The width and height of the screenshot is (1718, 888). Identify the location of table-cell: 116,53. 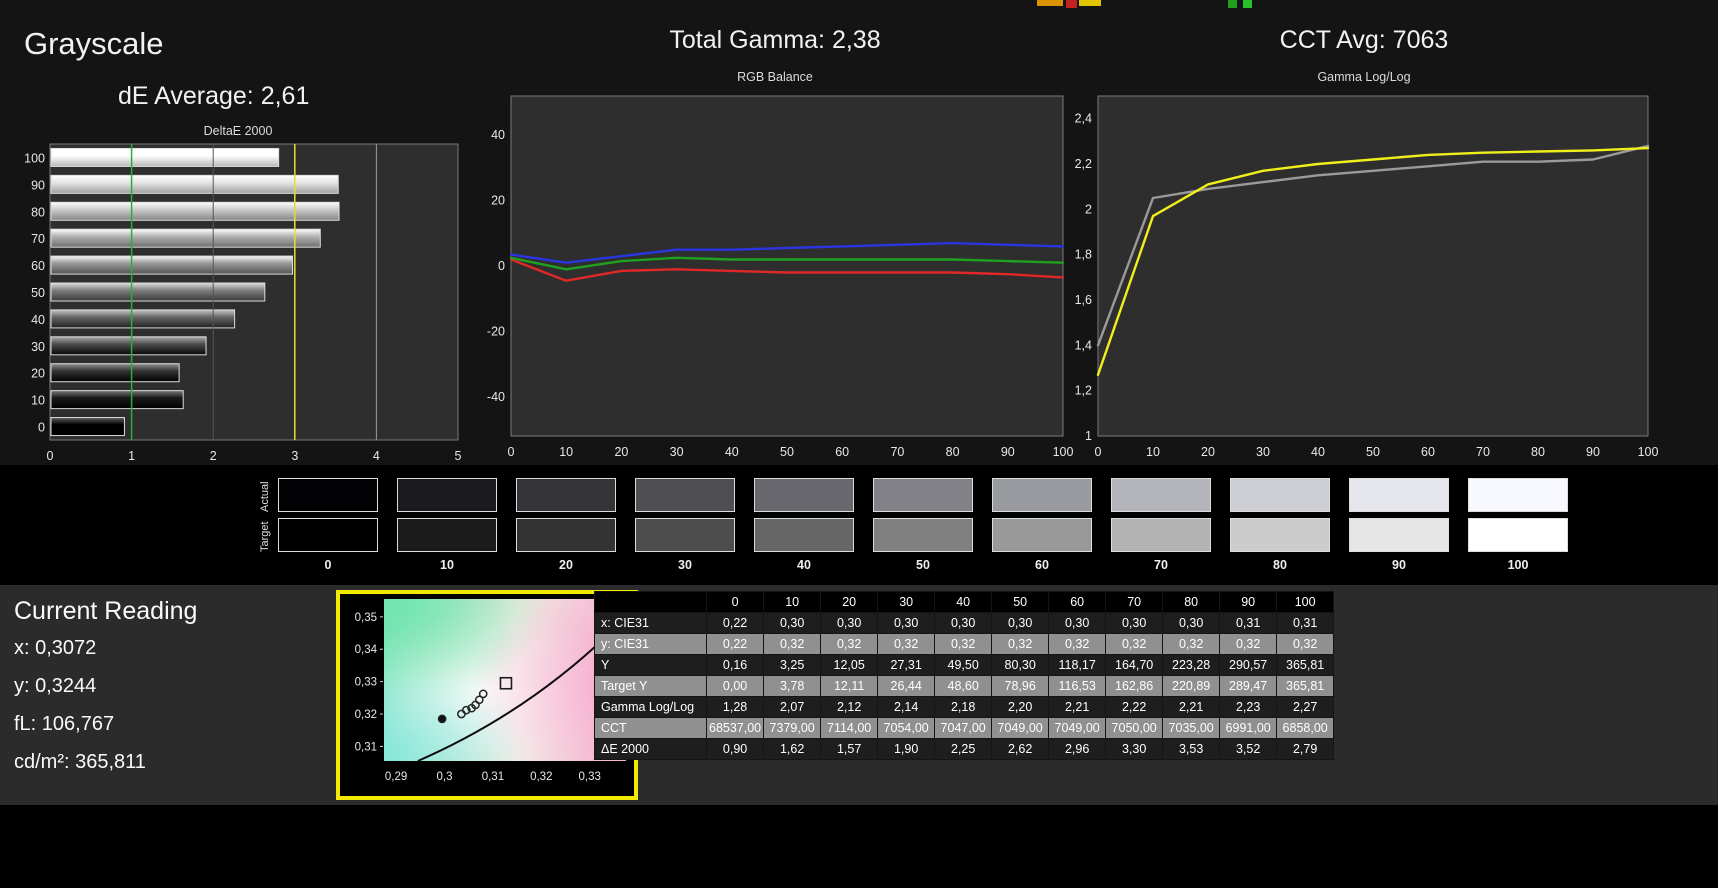
(1077, 686).